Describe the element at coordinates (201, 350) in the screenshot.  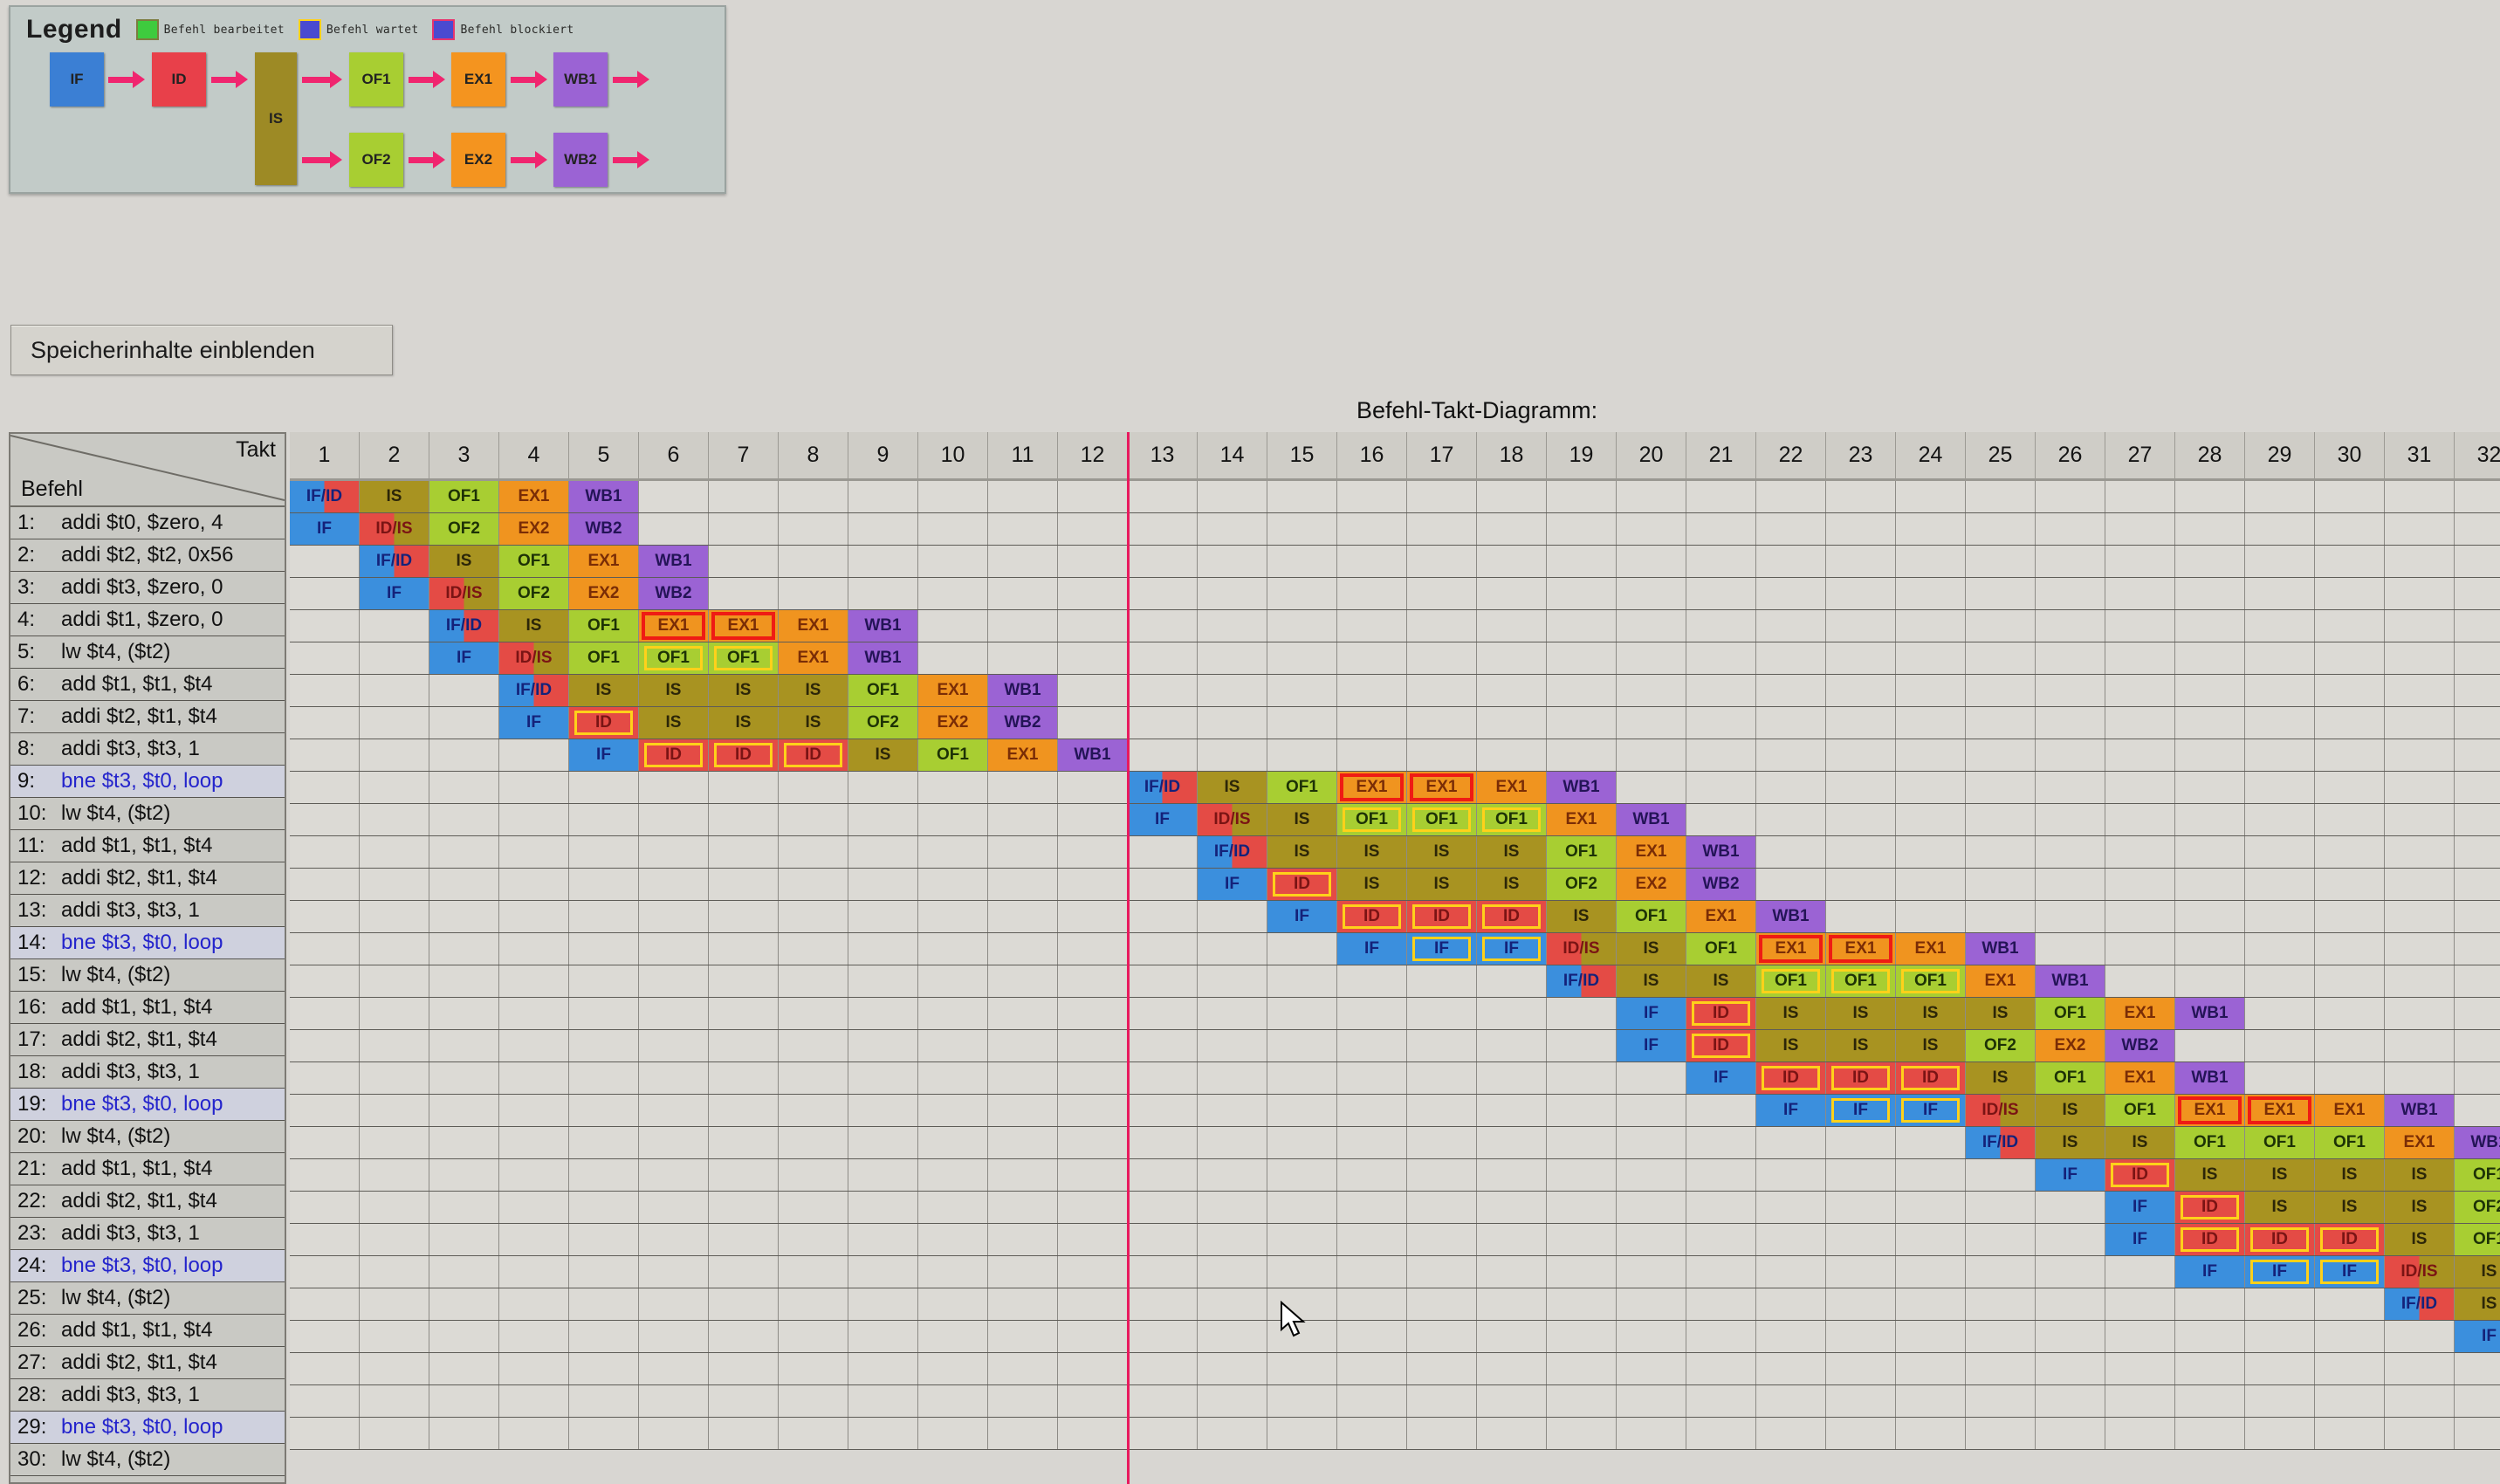
I see `show-memory-button: Speicherinhalte einblenden` at that location.